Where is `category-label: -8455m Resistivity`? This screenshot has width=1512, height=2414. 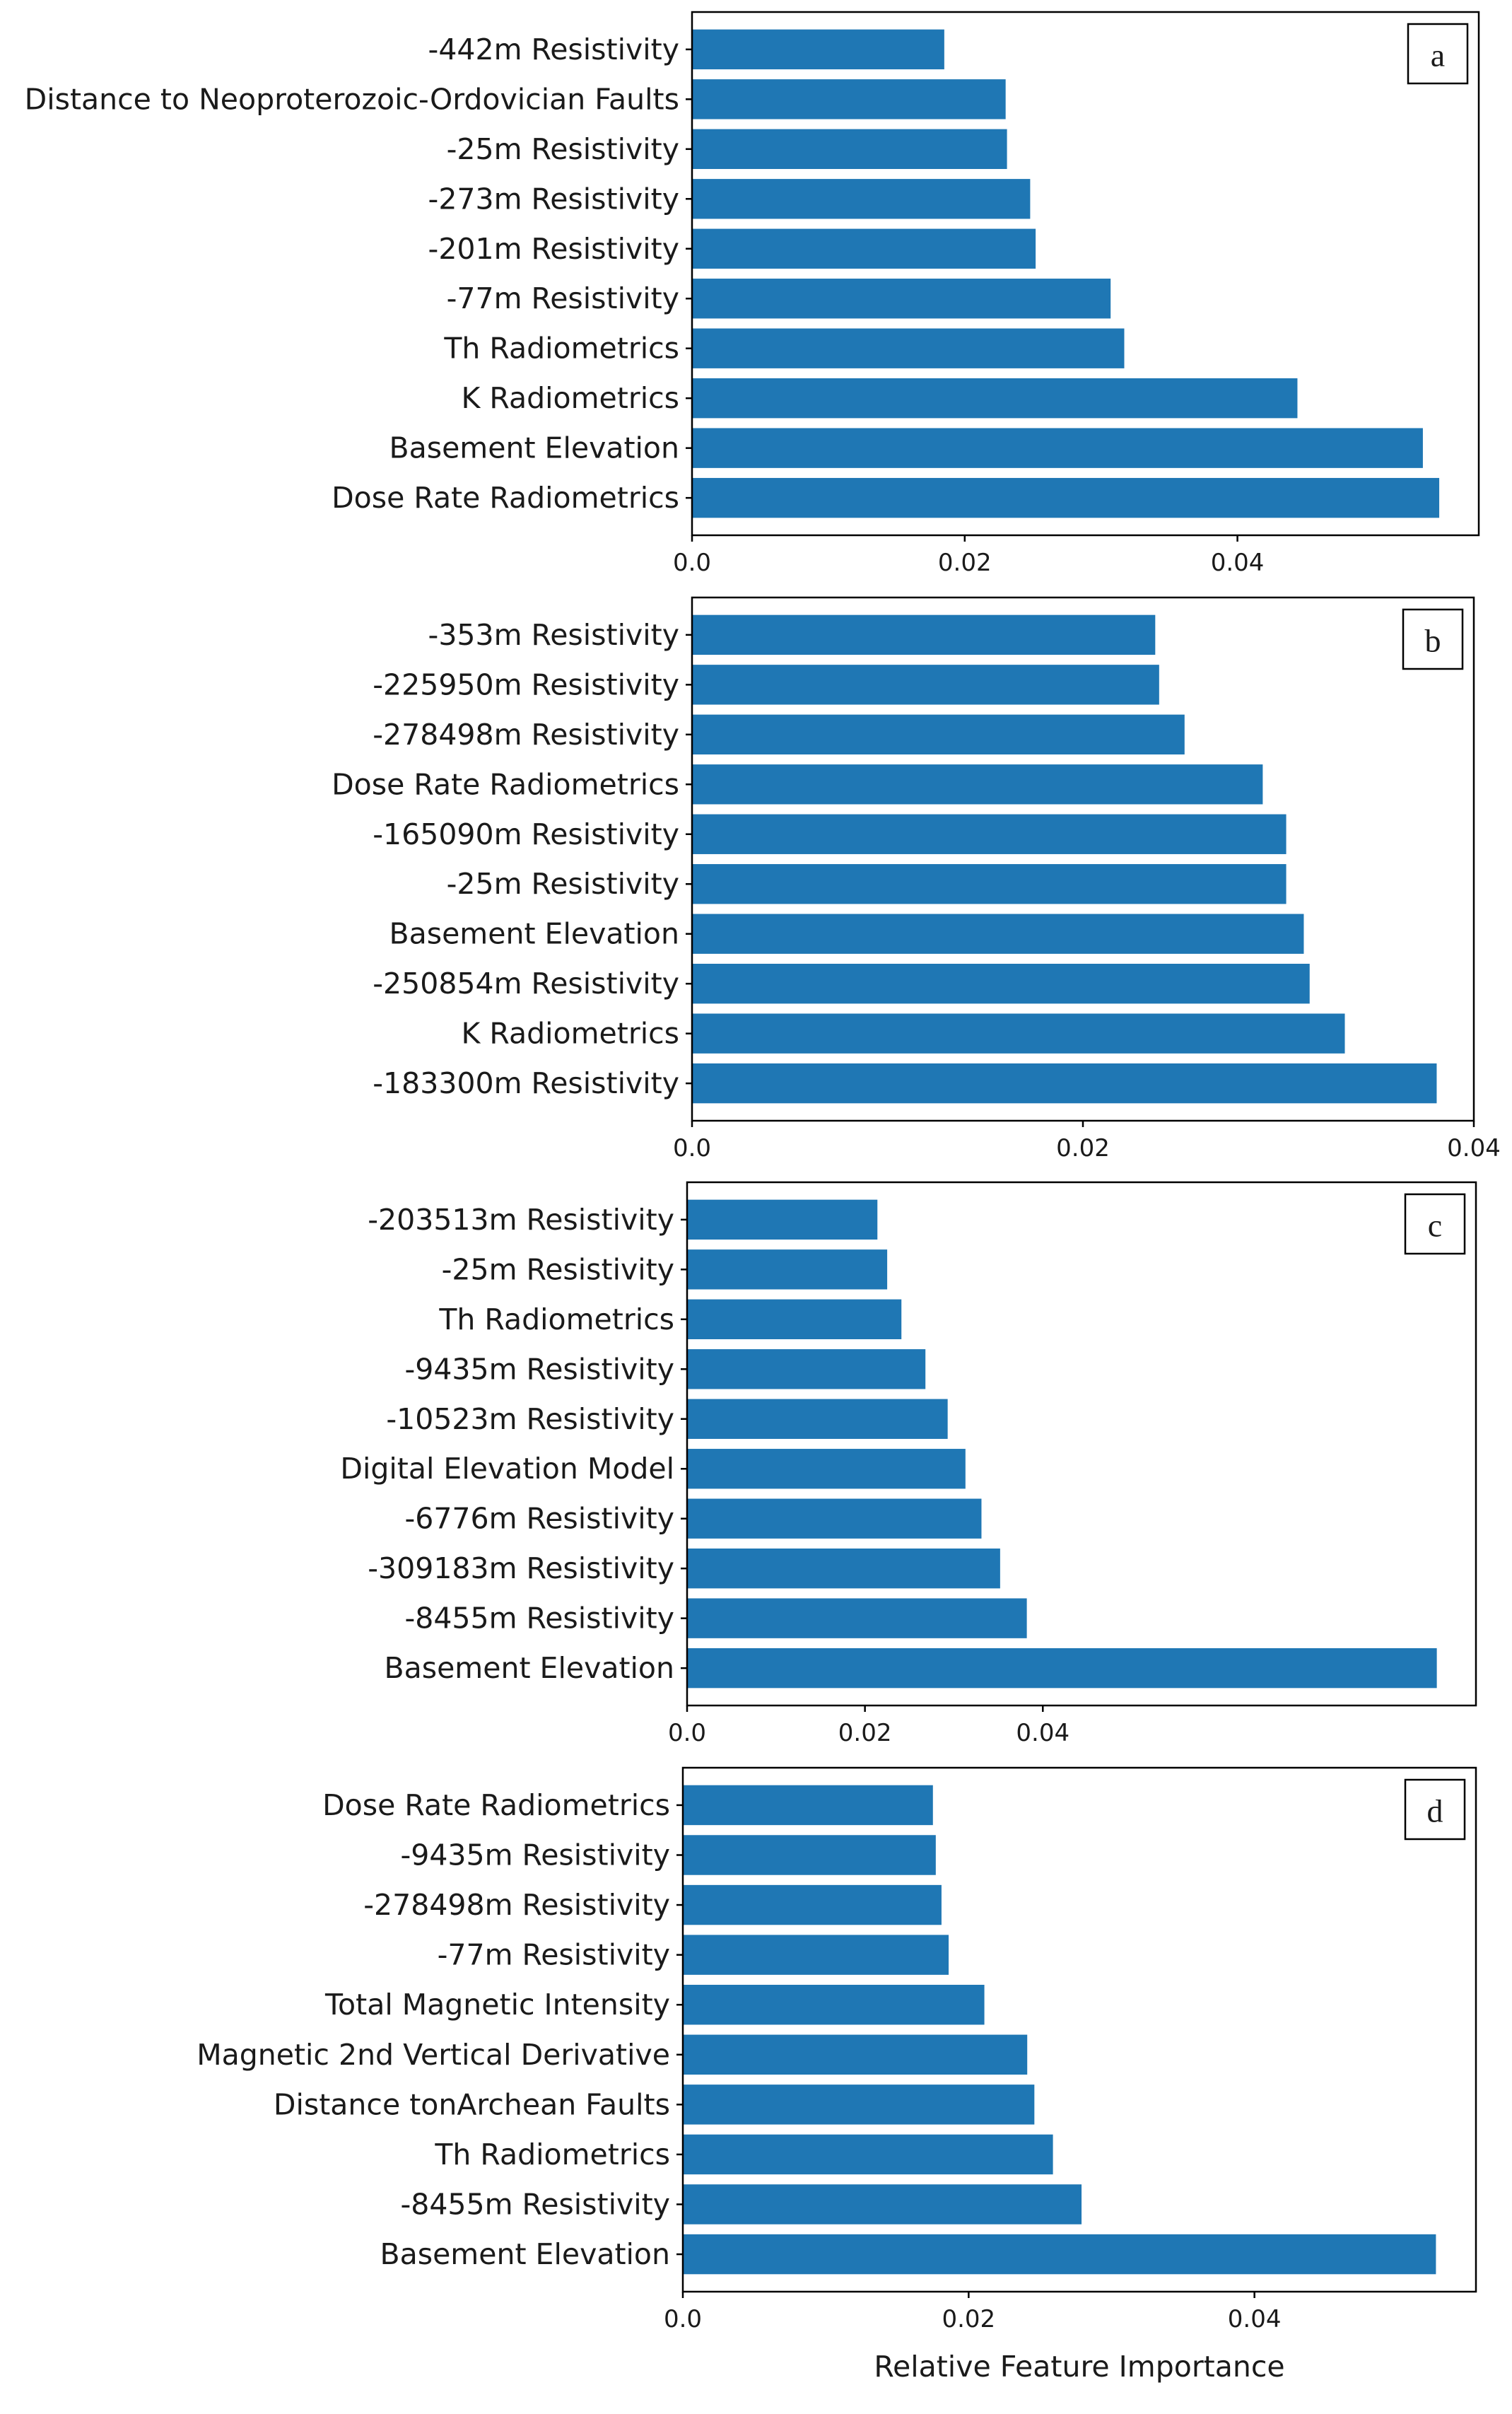 category-label: -8455m Resistivity is located at coordinates (535, 2205).